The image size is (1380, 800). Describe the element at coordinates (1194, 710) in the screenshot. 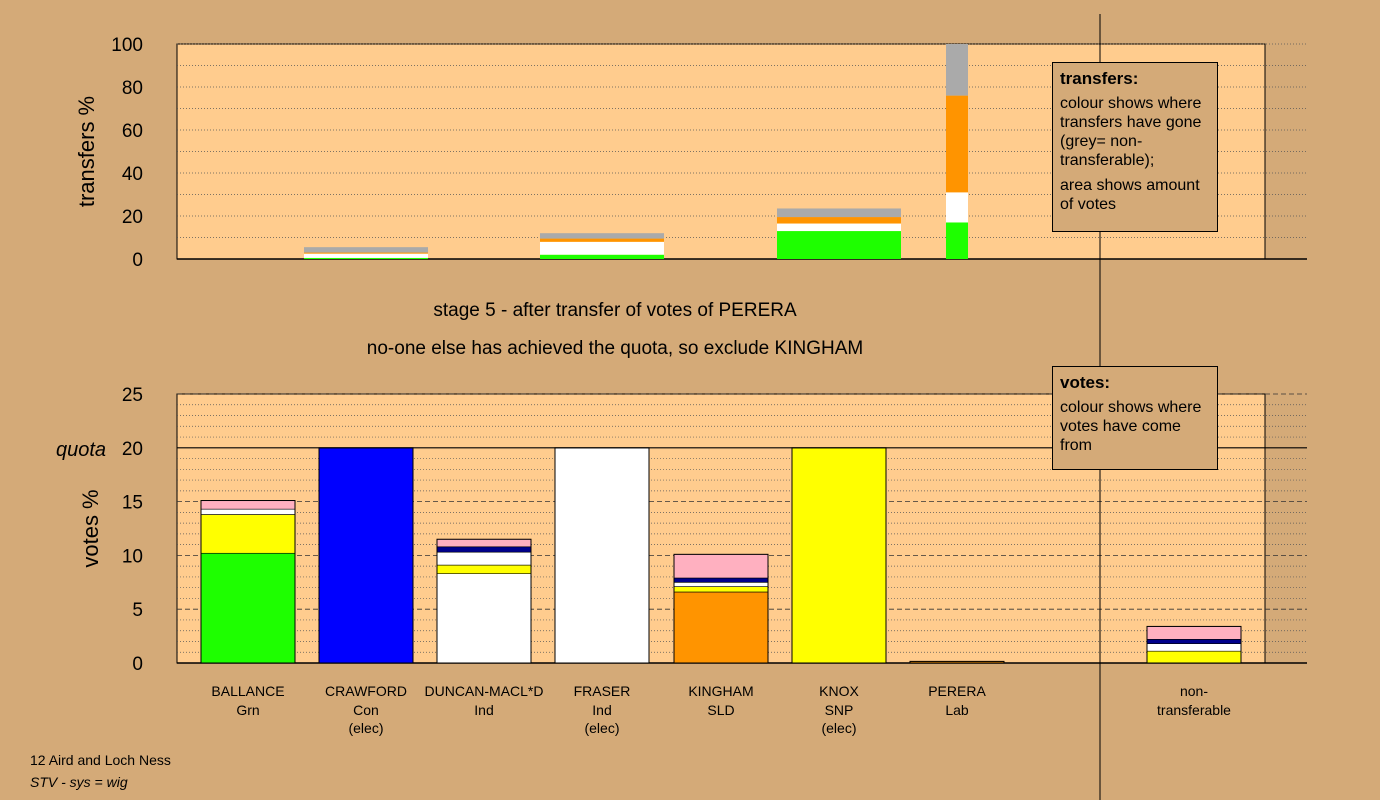

I see `nontransferable-label: transferable` at that location.